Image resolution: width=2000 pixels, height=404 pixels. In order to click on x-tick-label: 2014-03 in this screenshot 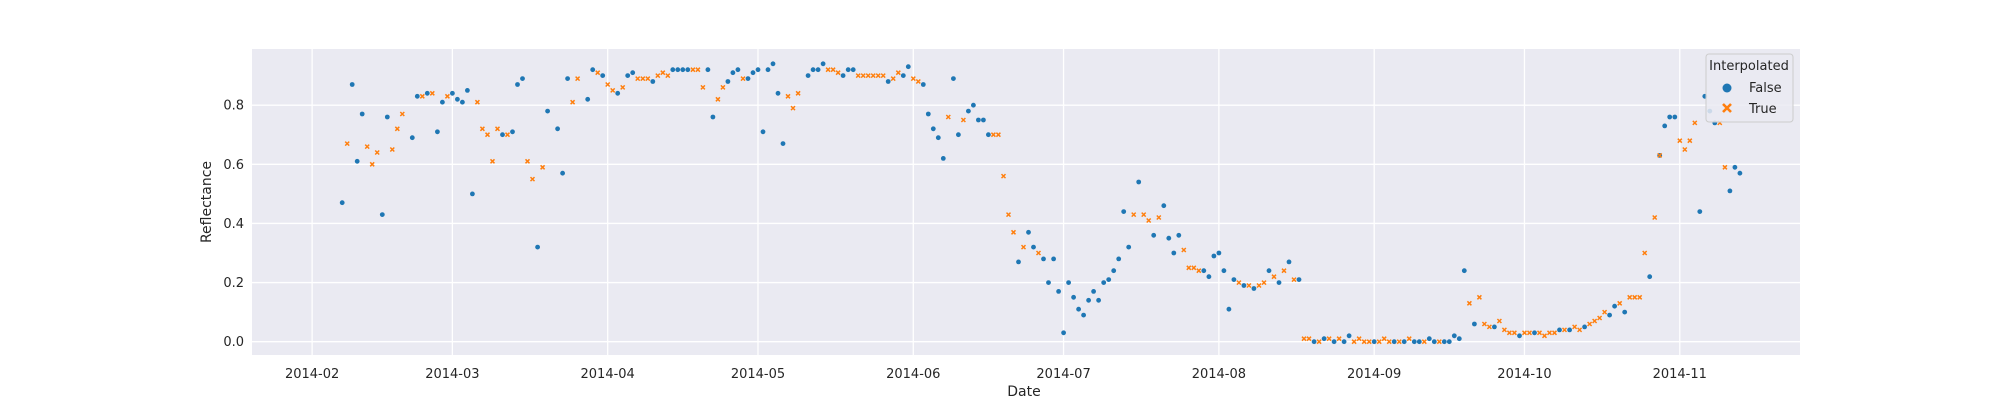, I will do `click(452, 374)`.